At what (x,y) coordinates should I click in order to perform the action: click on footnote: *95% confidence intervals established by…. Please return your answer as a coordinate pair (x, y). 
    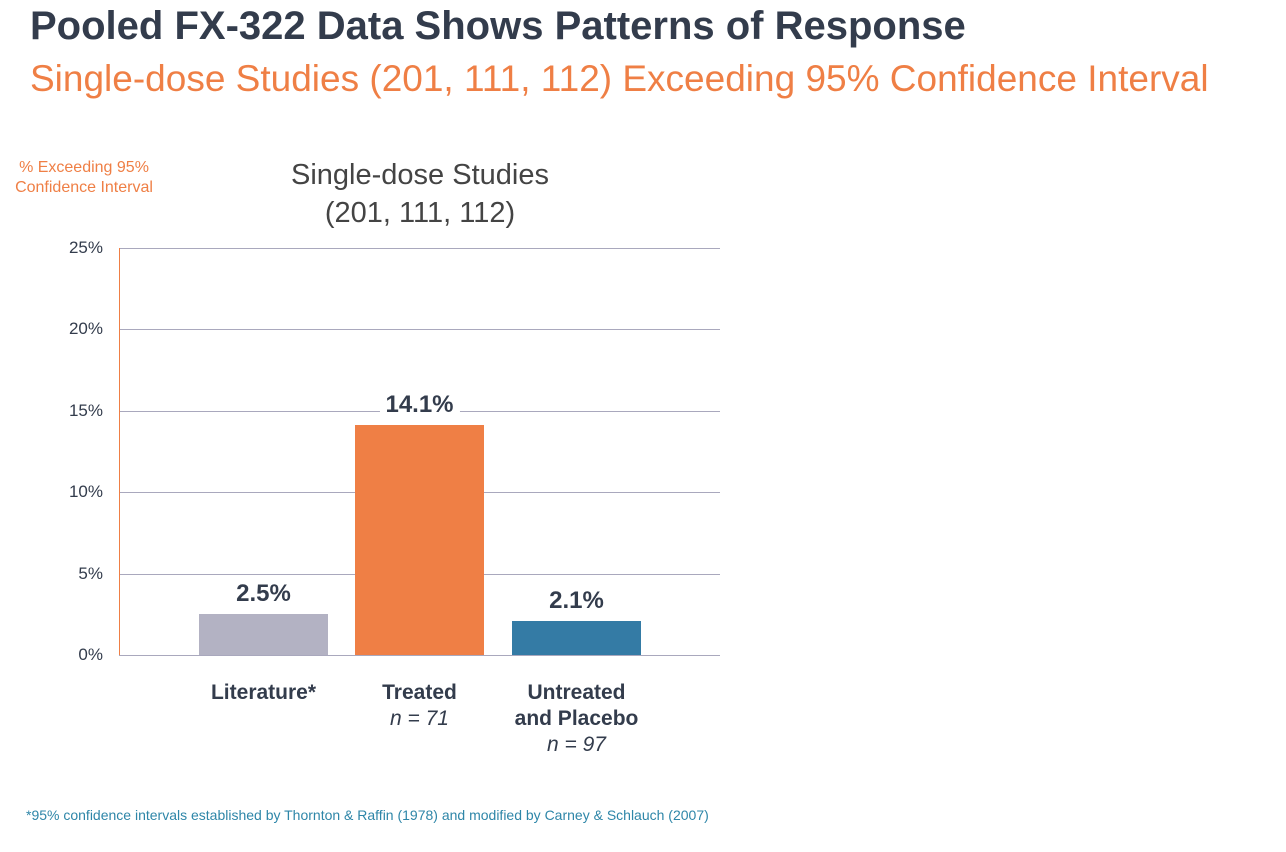
    Looking at the image, I should click on (367, 815).